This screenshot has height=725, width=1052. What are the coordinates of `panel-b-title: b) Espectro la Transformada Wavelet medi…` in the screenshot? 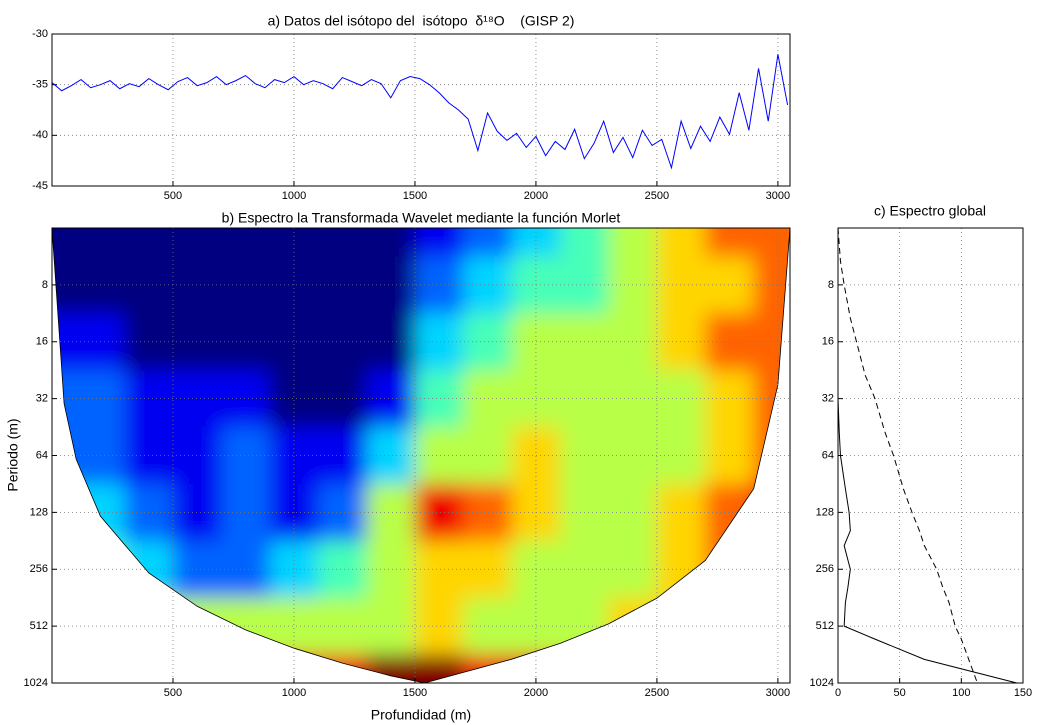 It's located at (421, 218).